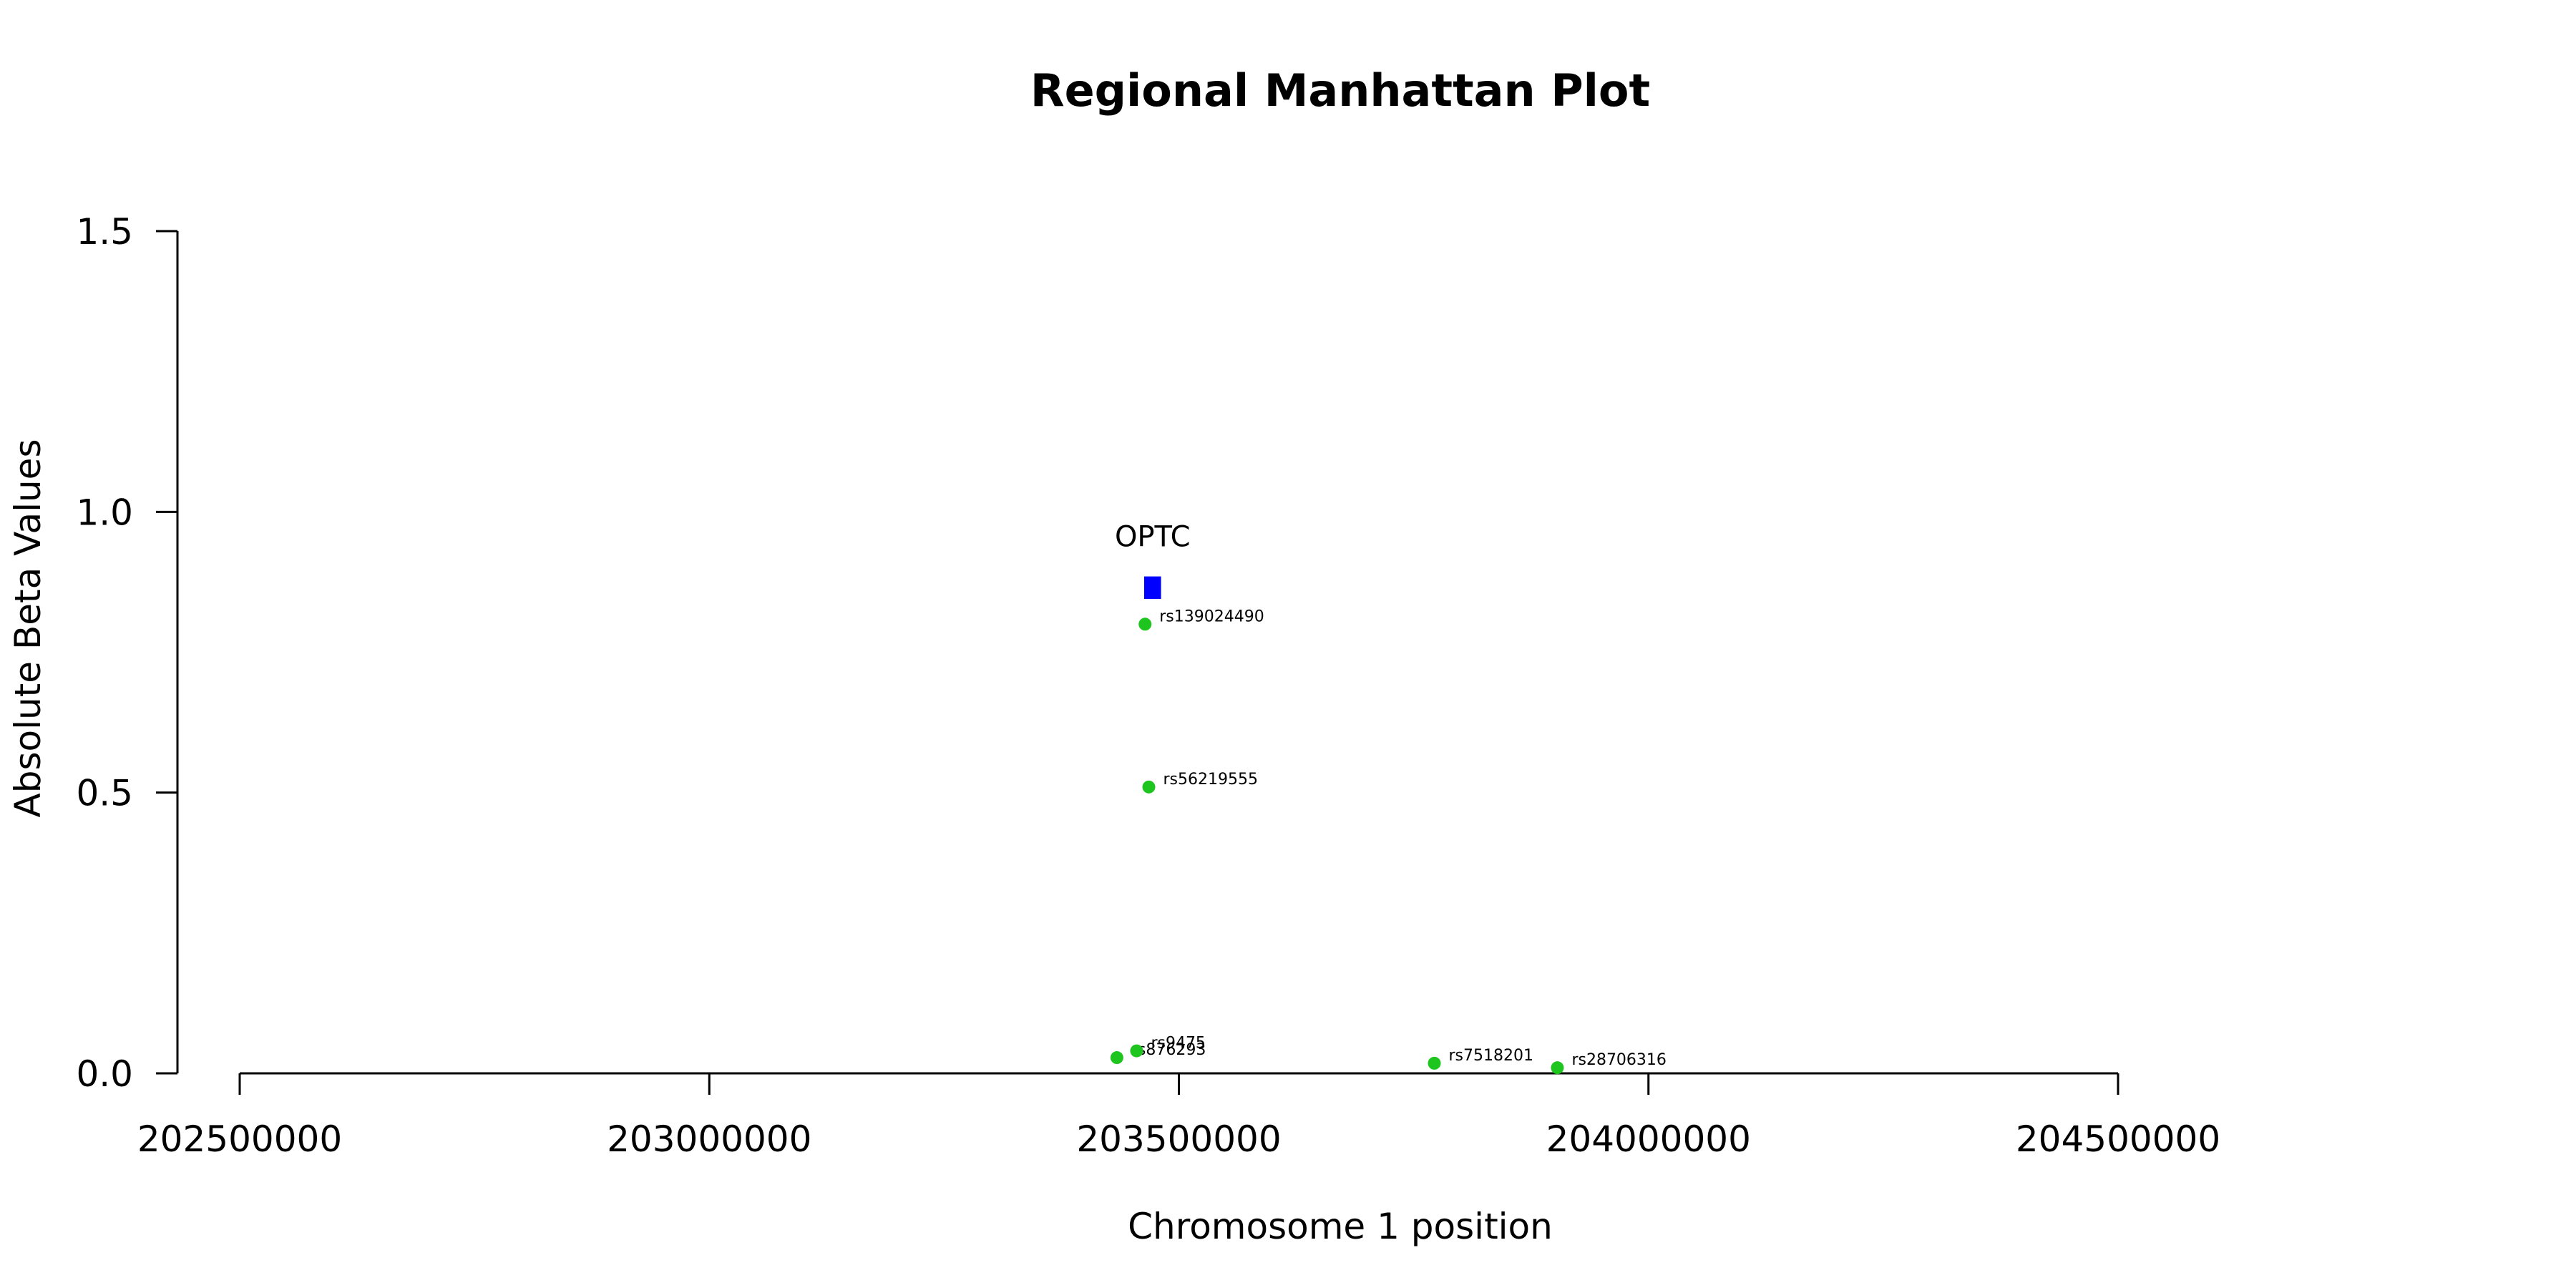 The height and width of the screenshot is (1288, 2576). I want to click on snp-label: rs7518201, so click(1491, 1056).